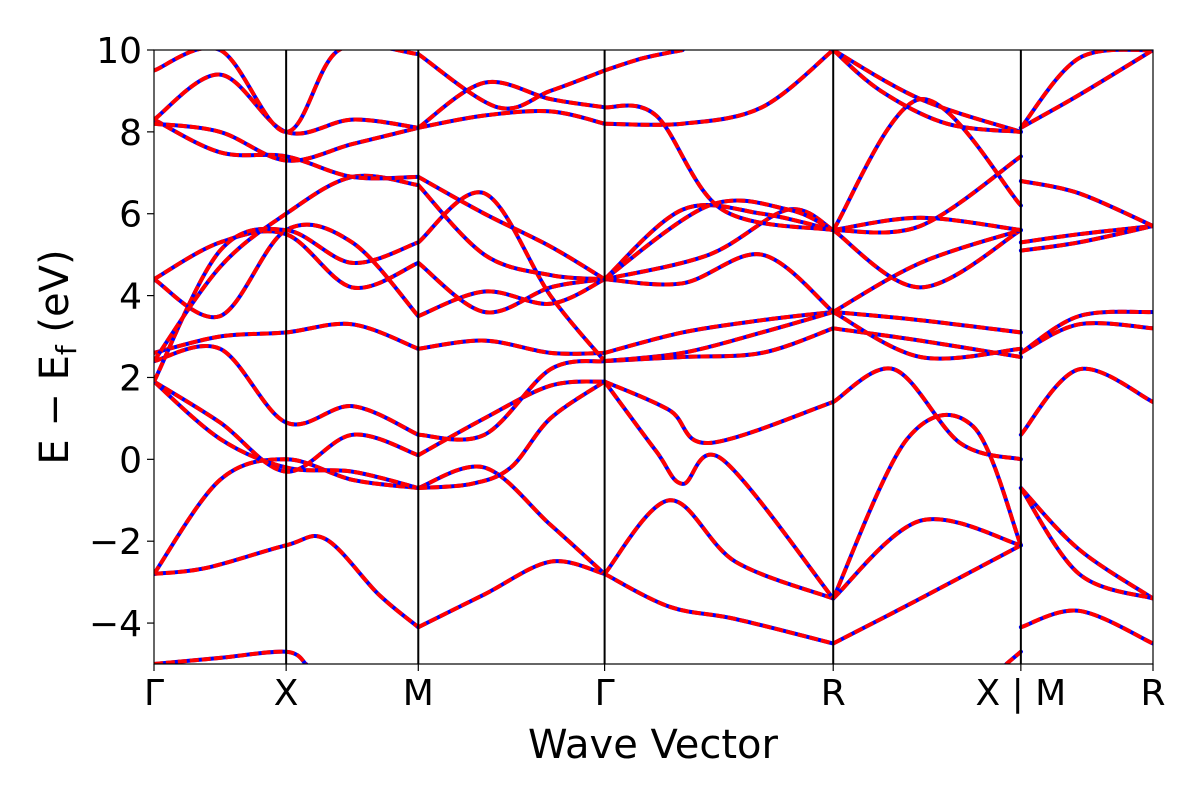  What do you see at coordinates (154, 693) in the screenshot?
I see `x-tick-label-0: Γ` at bounding box center [154, 693].